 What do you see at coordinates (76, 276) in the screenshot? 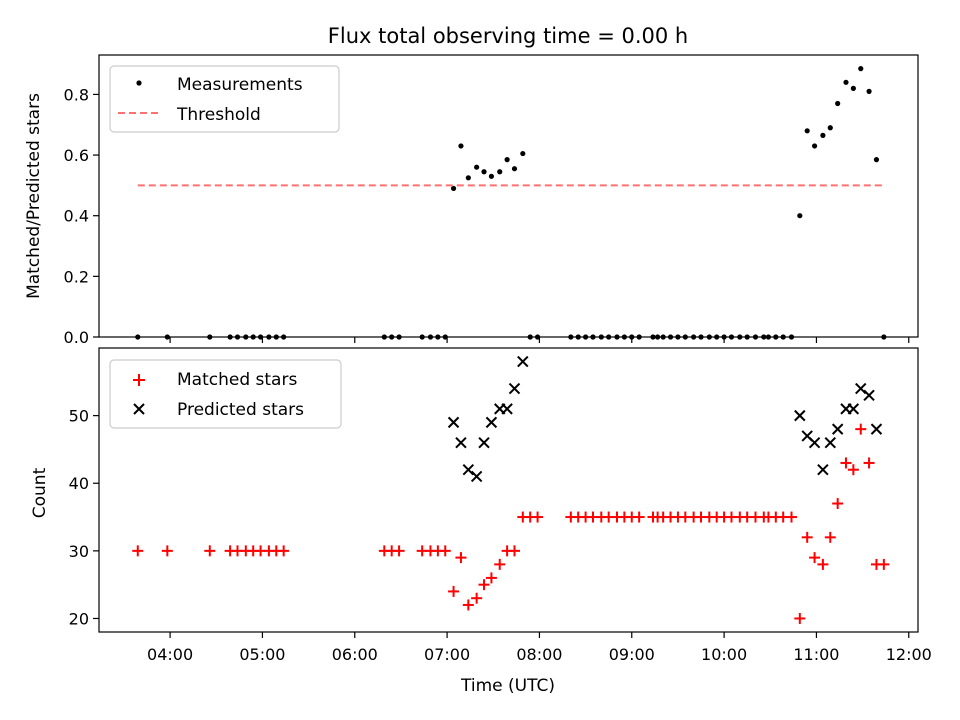
I see `top-y-tick-label: 0.2` at bounding box center [76, 276].